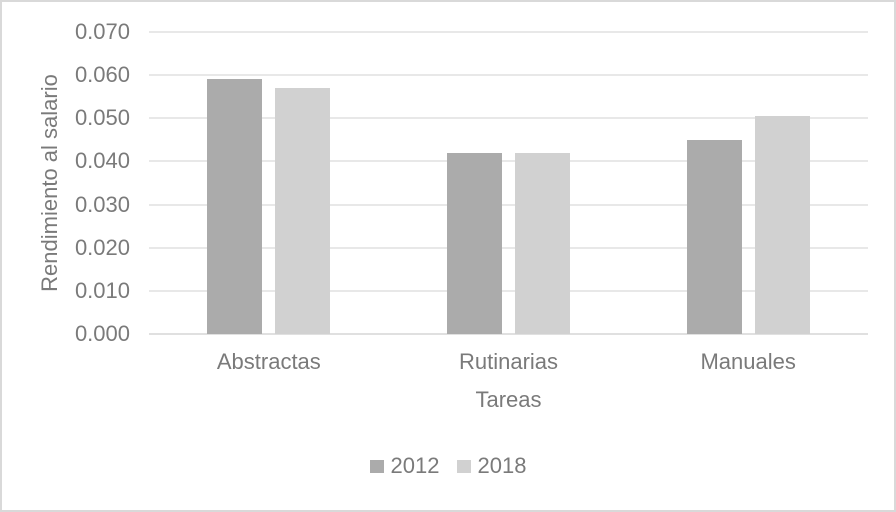  I want to click on y-axis-tick-labels: 0.000 0.010 0.020 0.030 0.040 0.050 0.060 0.070, so click(91, 183).